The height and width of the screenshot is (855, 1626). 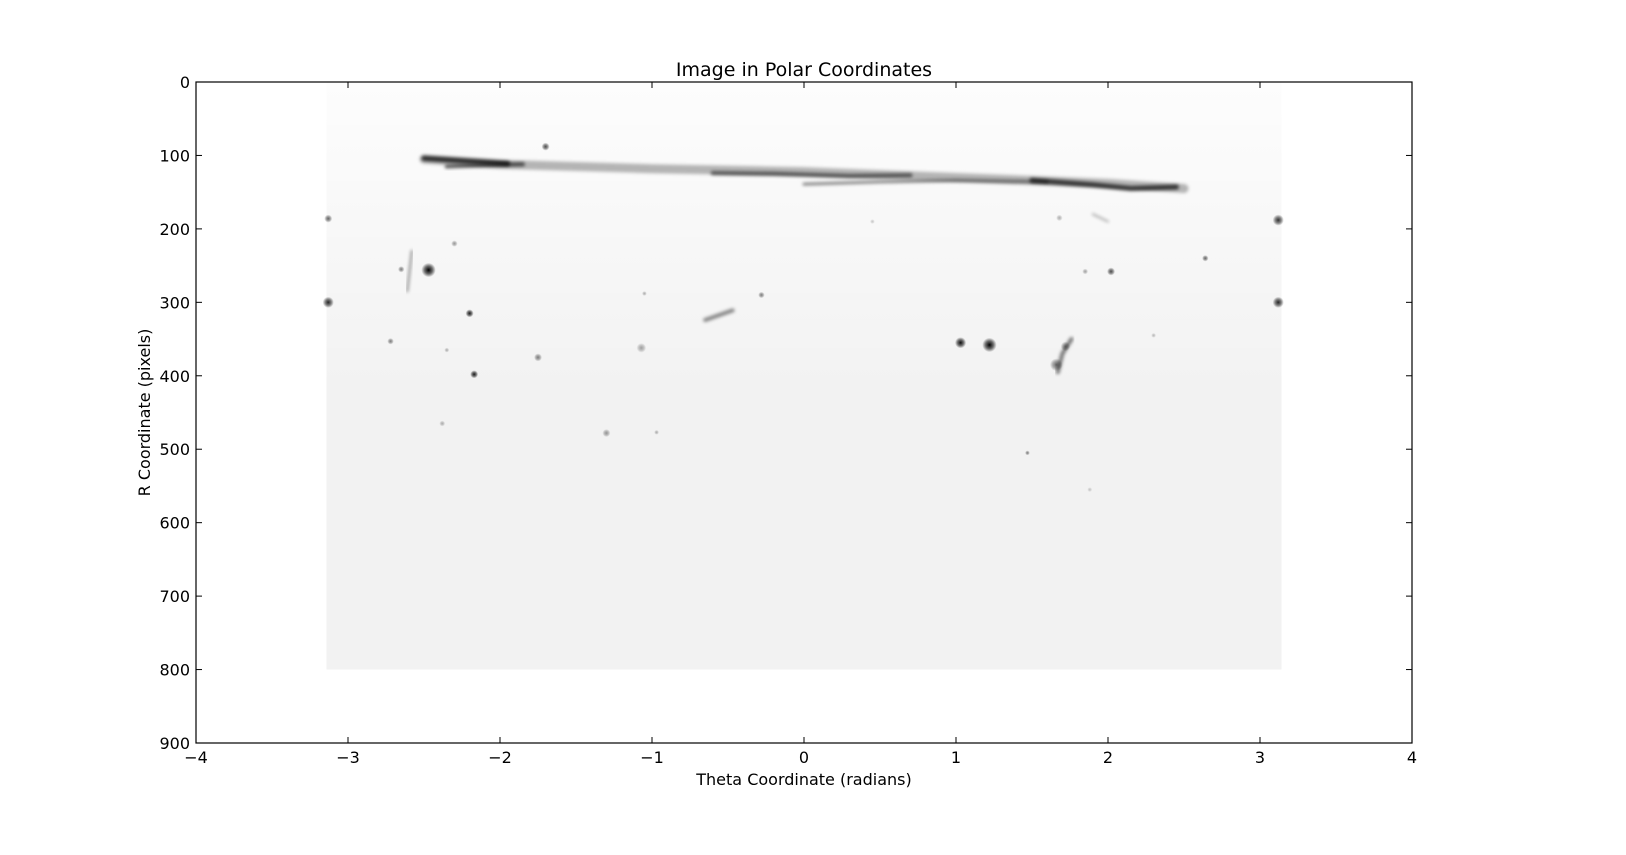 What do you see at coordinates (174, 449) in the screenshot?
I see `y-tick-label: 500` at bounding box center [174, 449].